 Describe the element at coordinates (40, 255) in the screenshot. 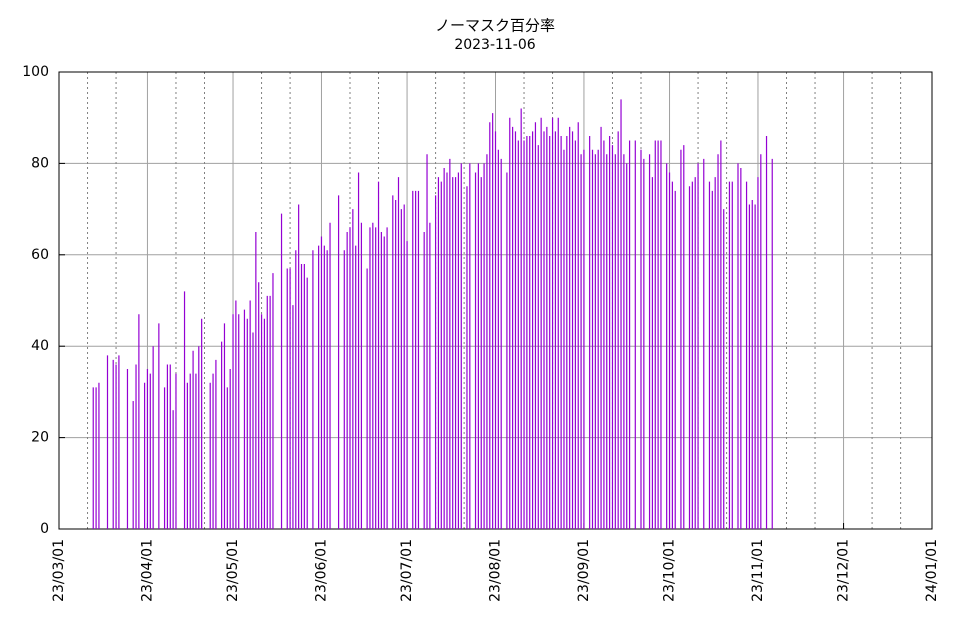

I see `y-tick-label: 60` at that location.